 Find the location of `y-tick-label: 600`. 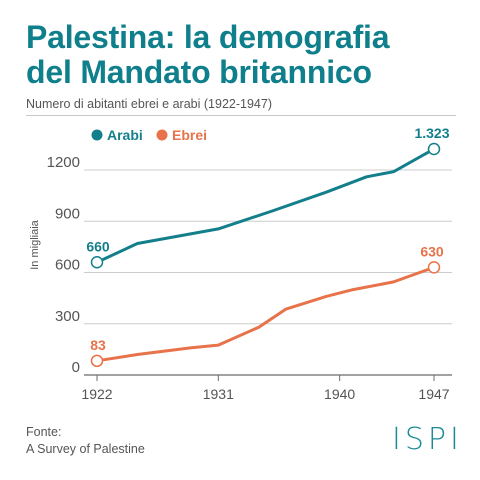

y-tick-label: 600 is located at coordinates (67, 265).